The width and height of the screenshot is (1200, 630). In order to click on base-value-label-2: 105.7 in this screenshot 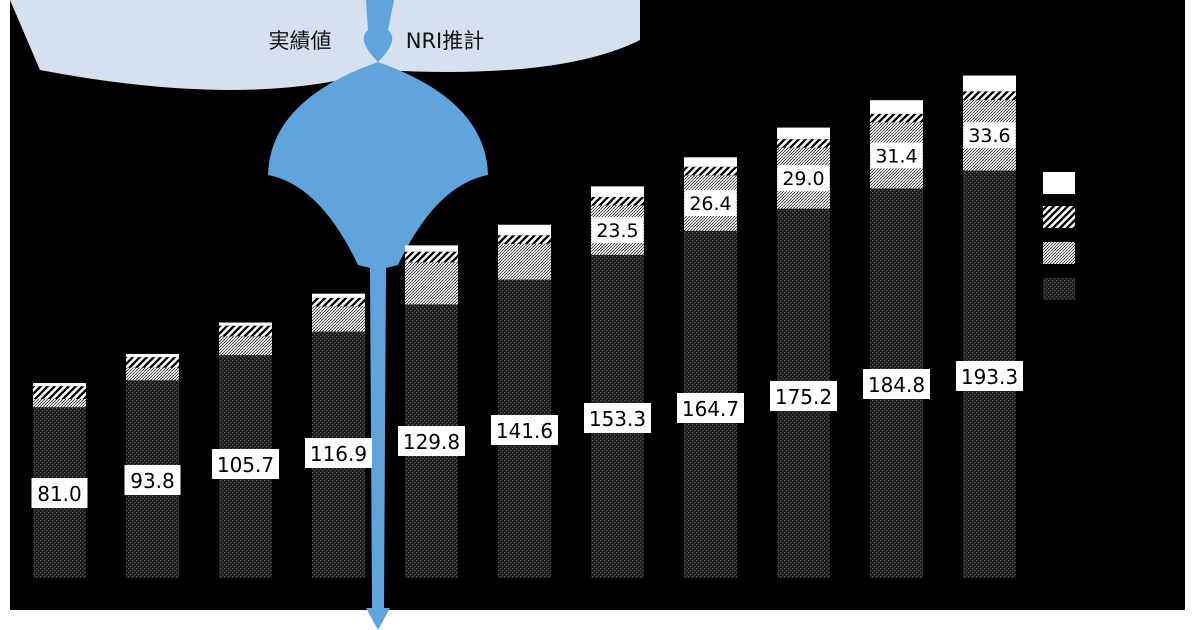, I will do `click(245, 464)`.